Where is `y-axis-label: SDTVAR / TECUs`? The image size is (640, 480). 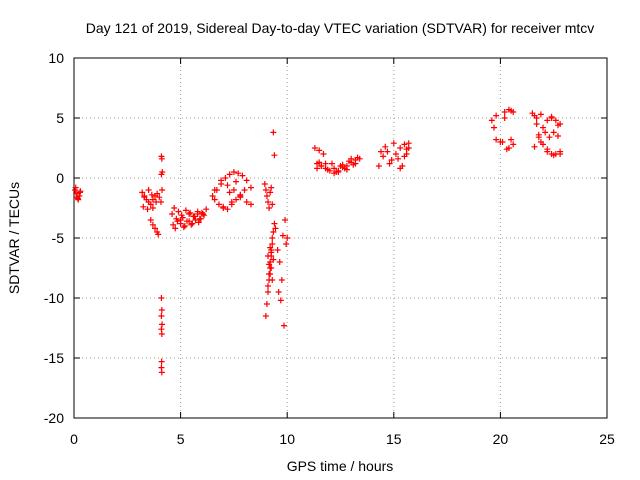 y-axis-label: SDTVAR / TECUs is located at coordinates (14, 238).